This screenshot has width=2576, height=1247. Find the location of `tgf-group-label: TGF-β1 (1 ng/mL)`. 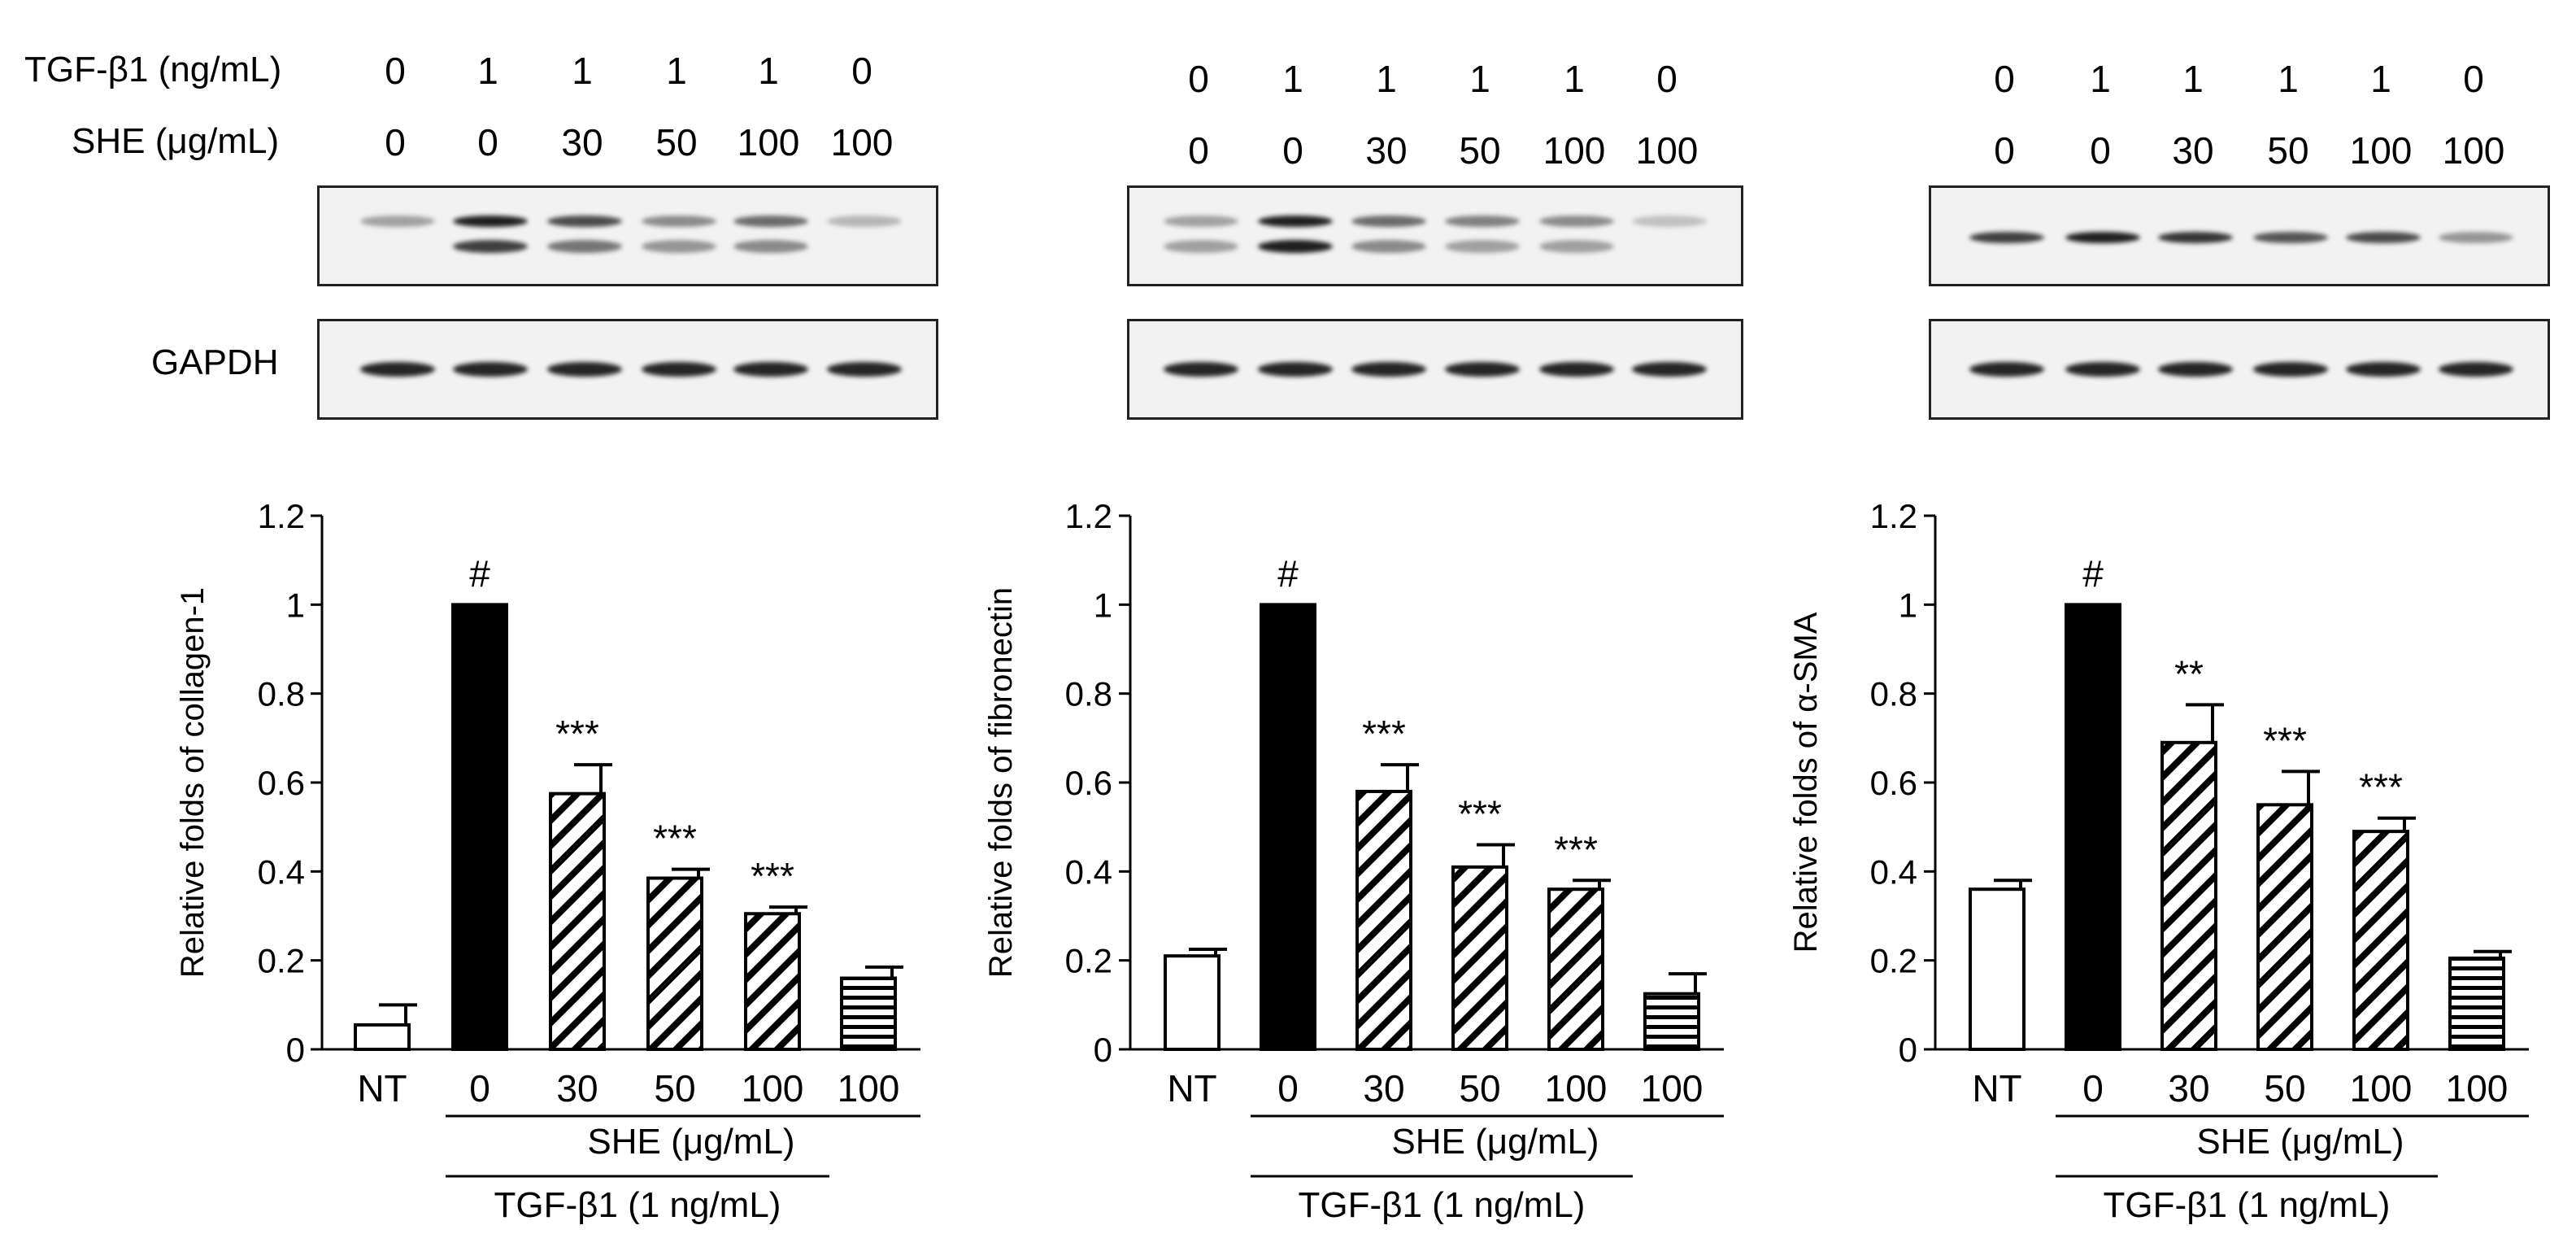

tgf-group-label: TGF-β1 (1 ng/mL) is located at coordinates (638, 1205).